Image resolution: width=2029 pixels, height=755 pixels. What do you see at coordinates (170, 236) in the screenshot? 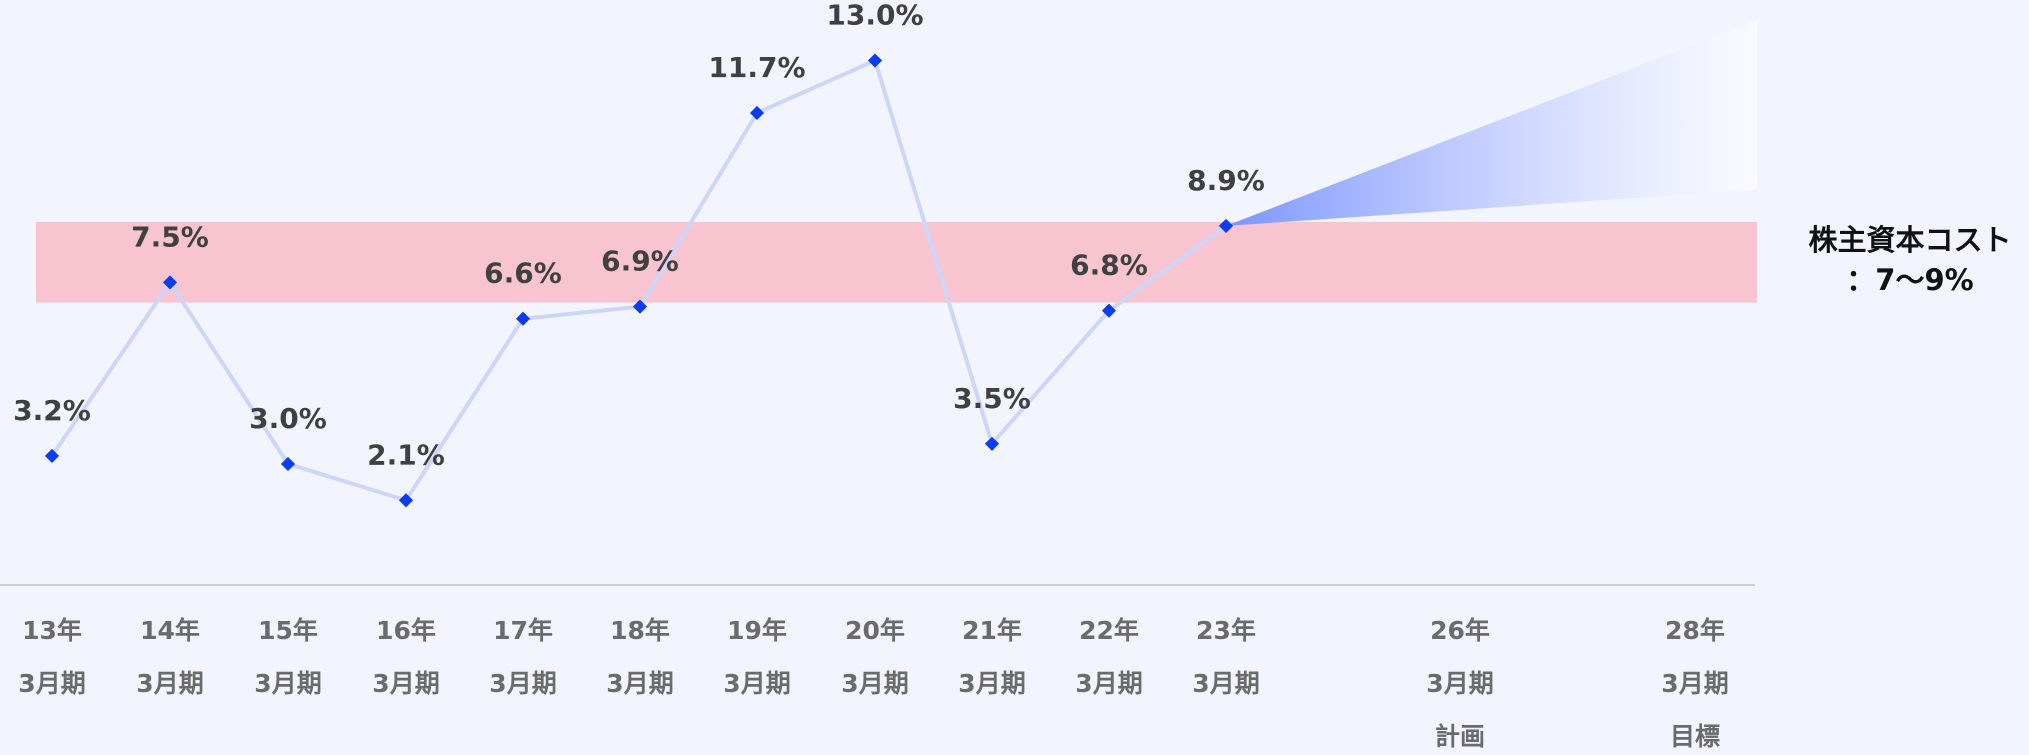
I see `value-label: 7.5%` at bounding box center [170, 236].